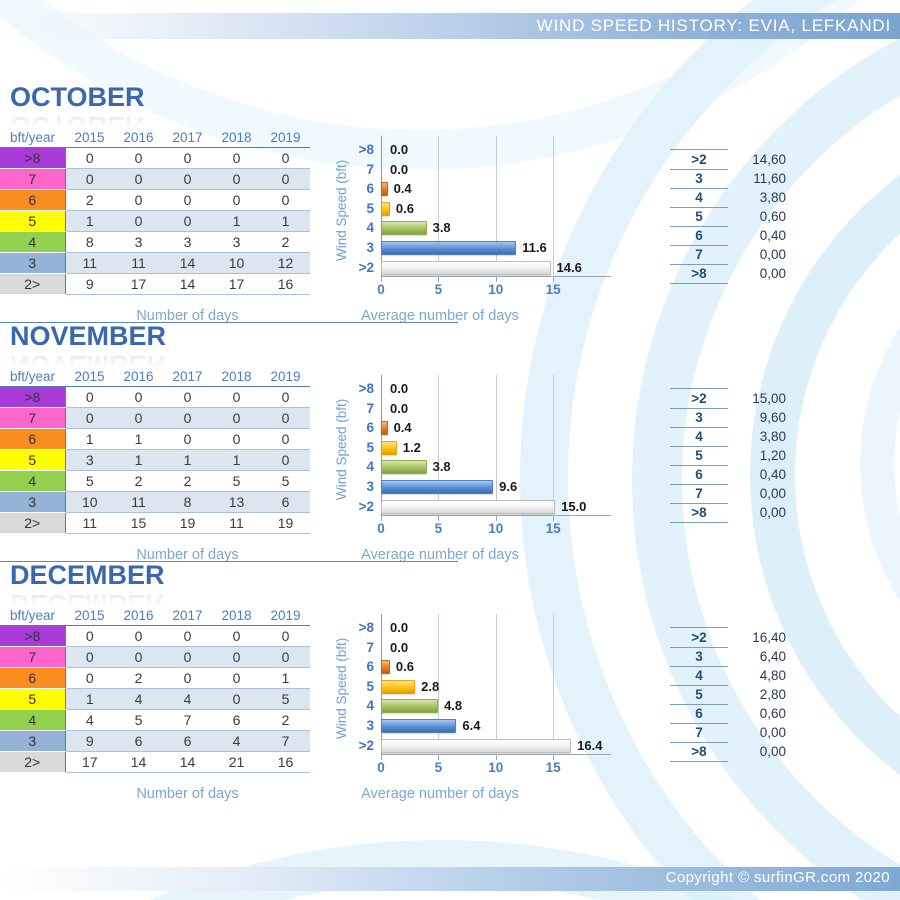  Describe the element at coordinates (728, 657) in the screenshot. I see `summary-row: 3 6,40` at that location.